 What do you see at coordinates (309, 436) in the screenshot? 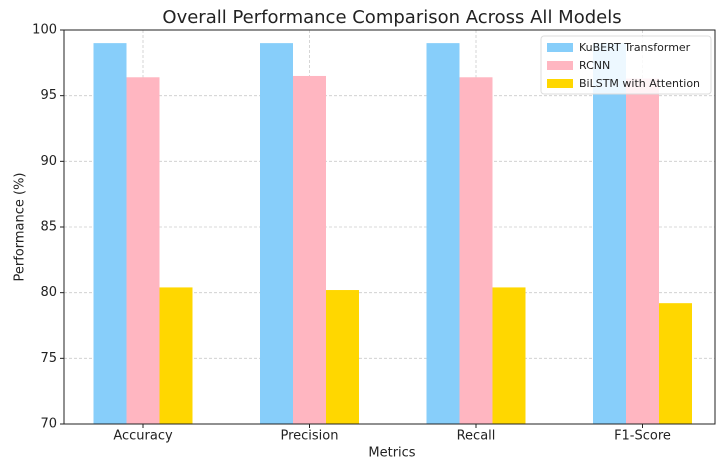
I see `x-tick-label: Precision` at bounding box center [309, 436].